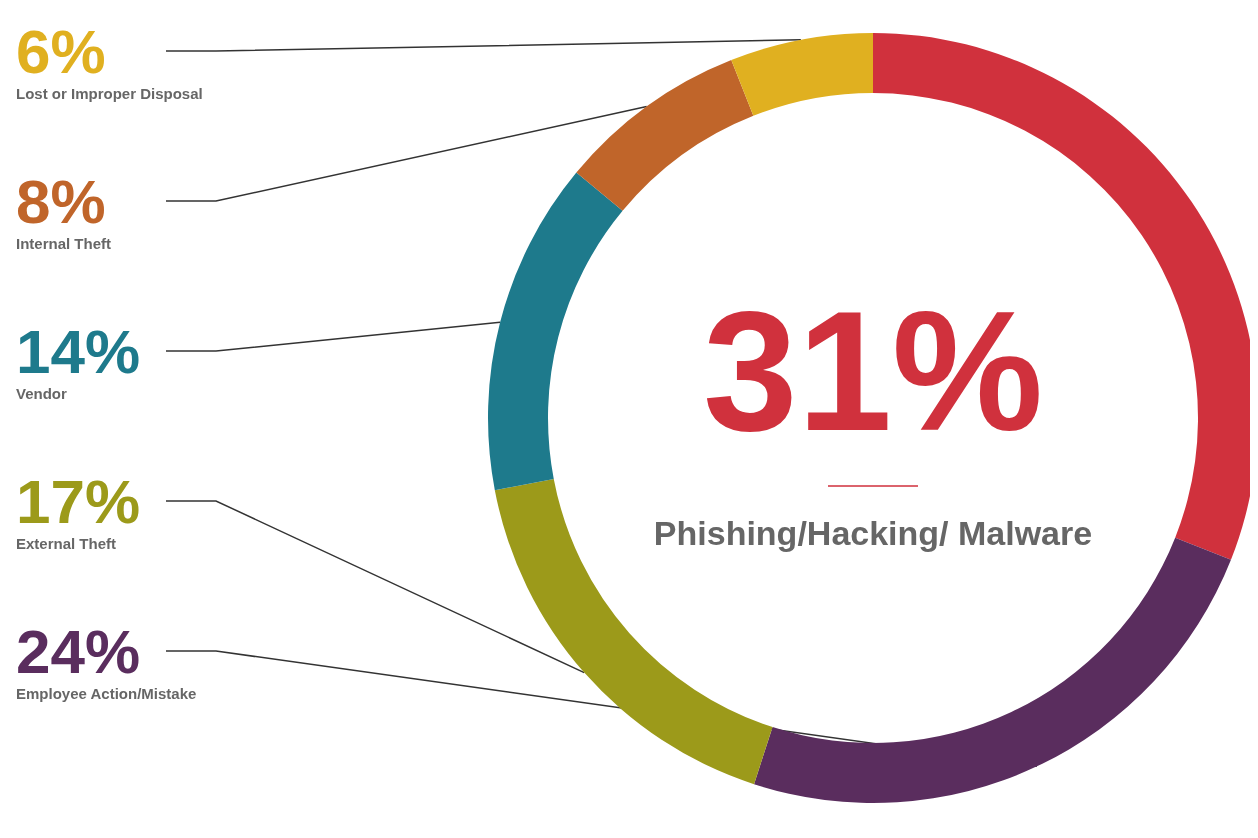 Image resolution: width=1258 pixels, height=838 pixels. I want to click on data-label: 14%, so click(78, 351).